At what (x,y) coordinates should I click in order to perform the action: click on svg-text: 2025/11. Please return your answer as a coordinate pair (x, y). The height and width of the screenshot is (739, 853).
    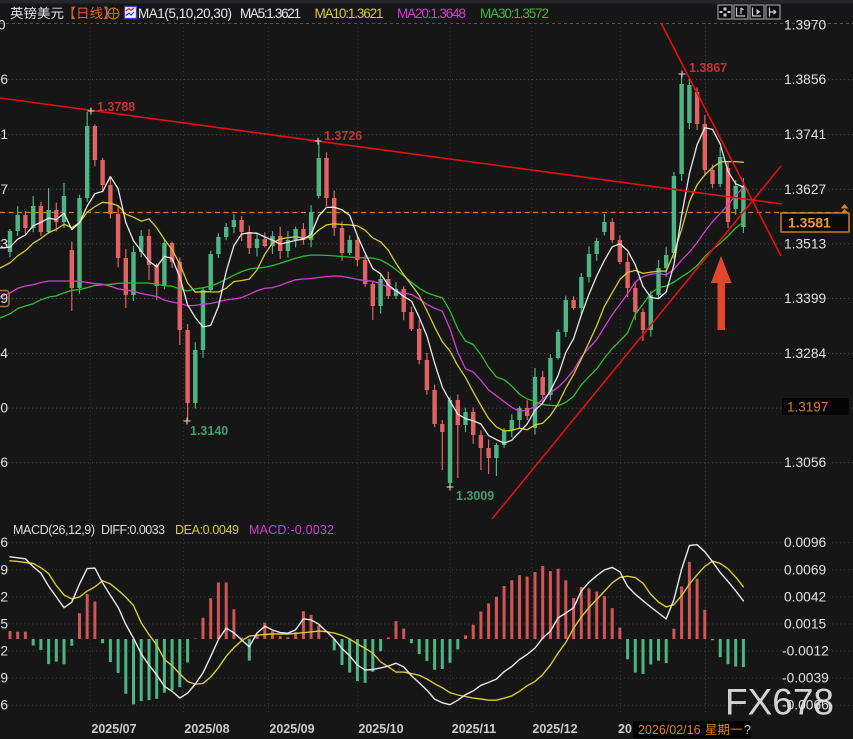
    Looking at the image, I should click on (474, 729).